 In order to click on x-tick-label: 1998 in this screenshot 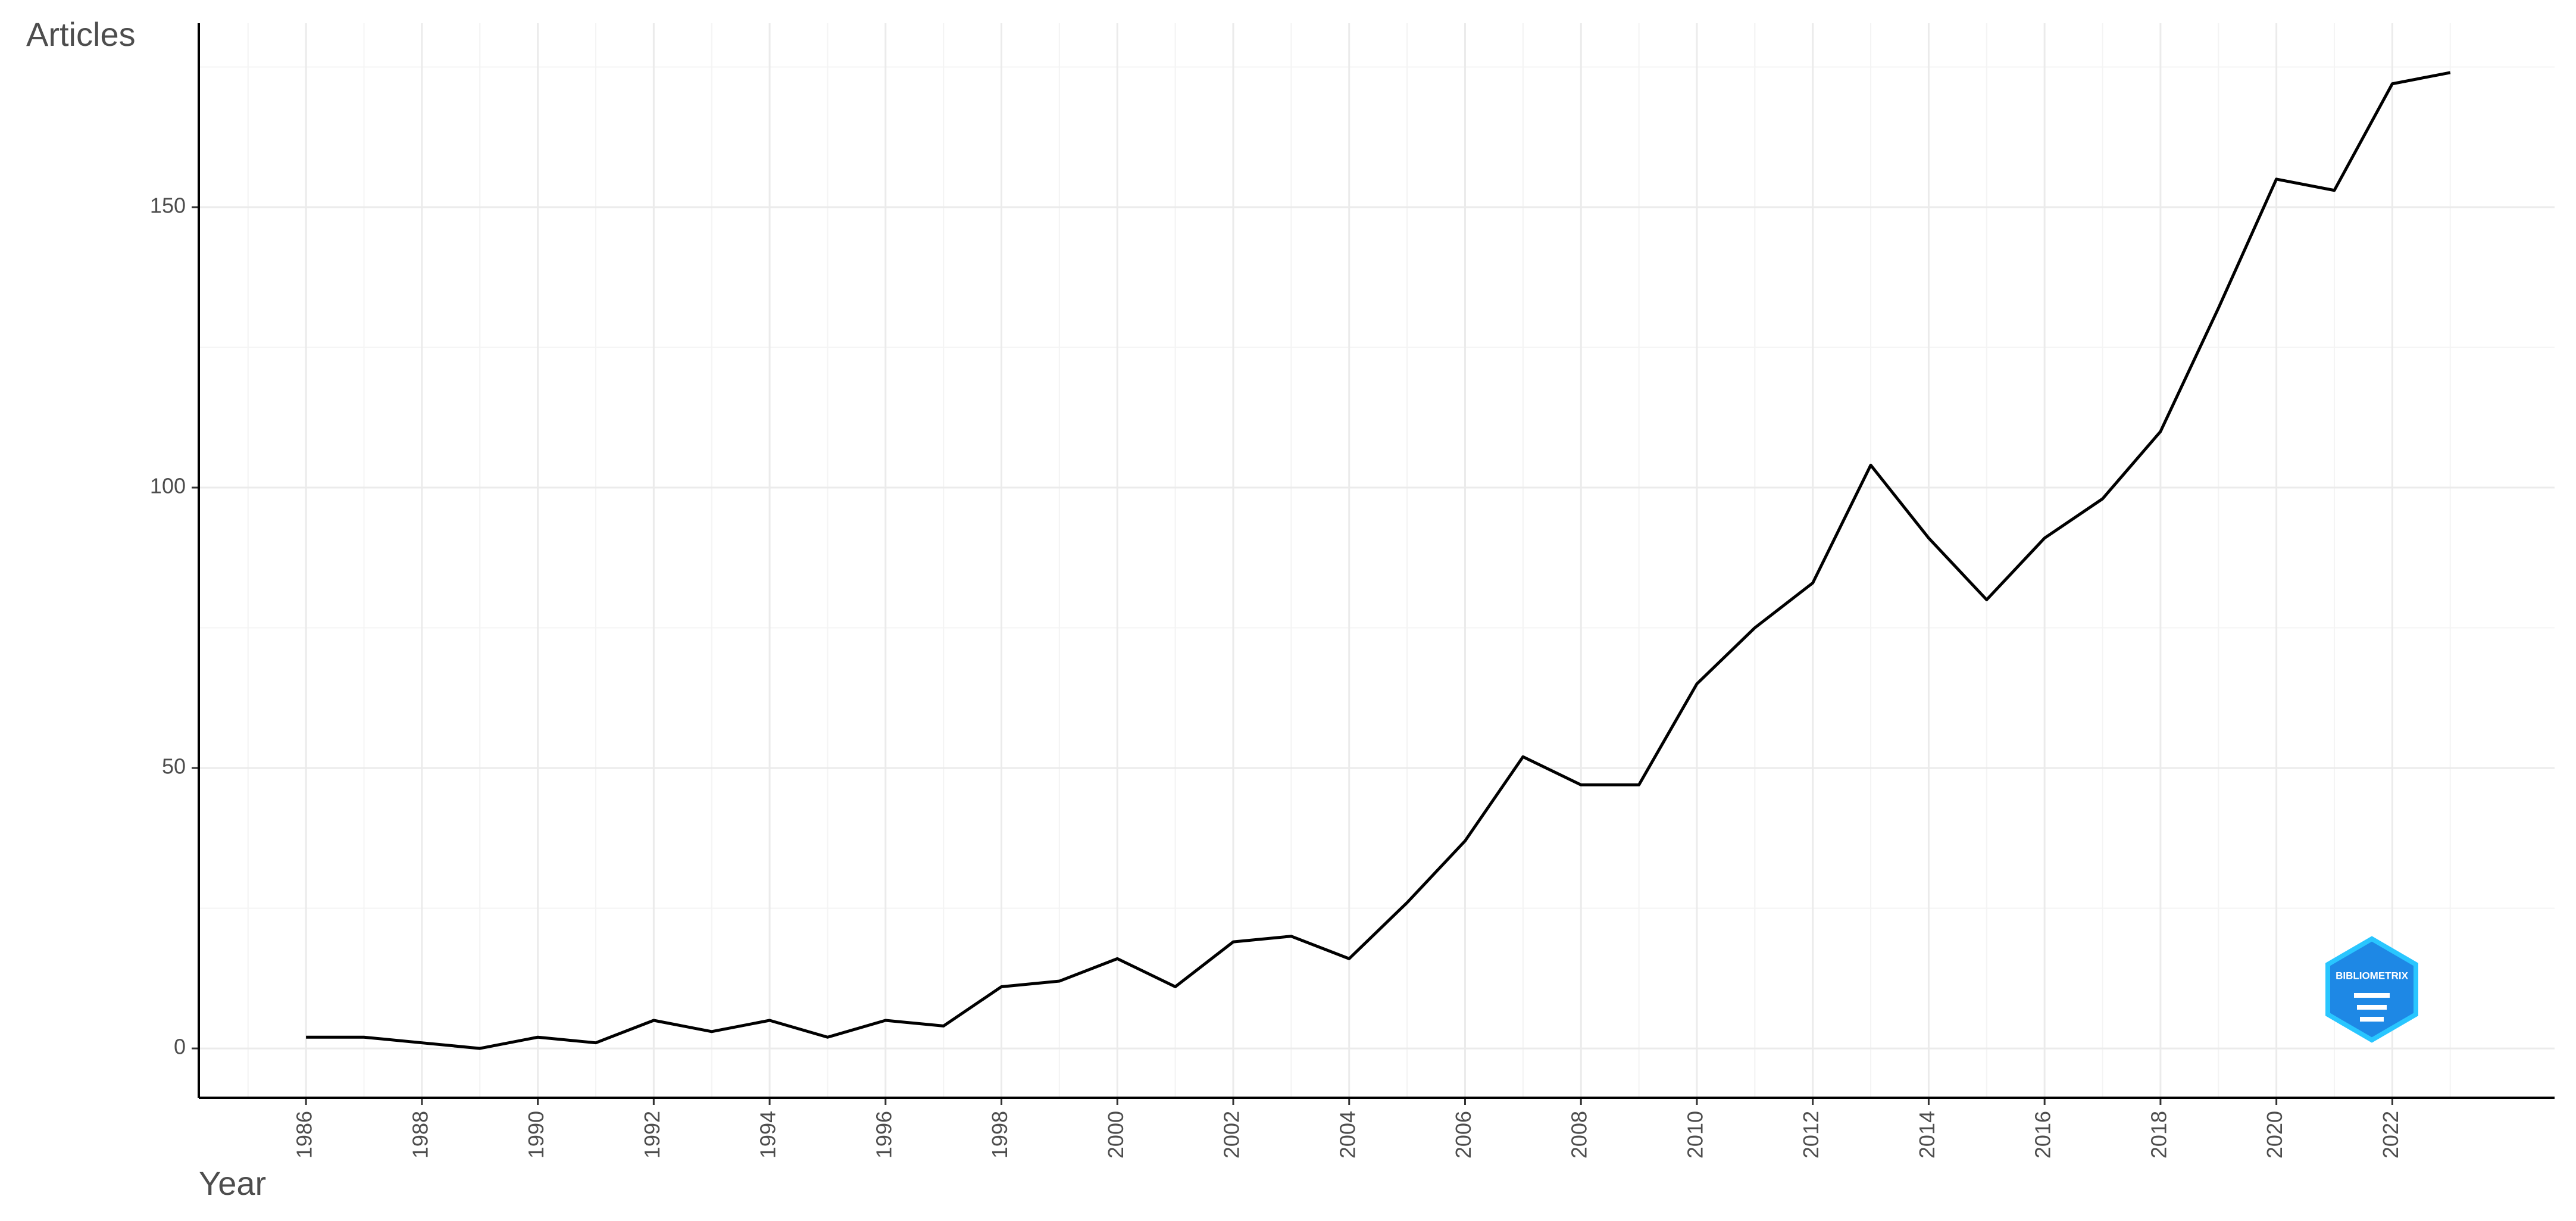, I will do `click(999, 1134)`.